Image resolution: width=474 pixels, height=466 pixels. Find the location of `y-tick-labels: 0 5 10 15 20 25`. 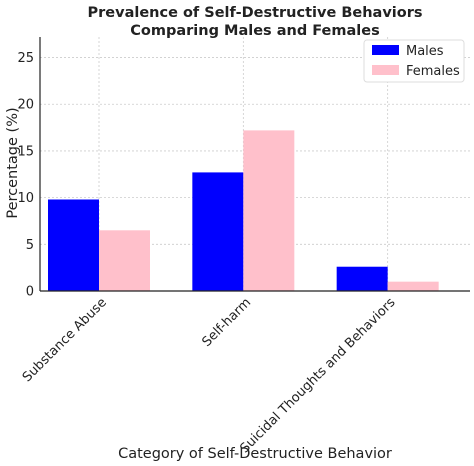

y-tick-labels: 0 5 10 15 20 25 is located at coordinates (25, 175).